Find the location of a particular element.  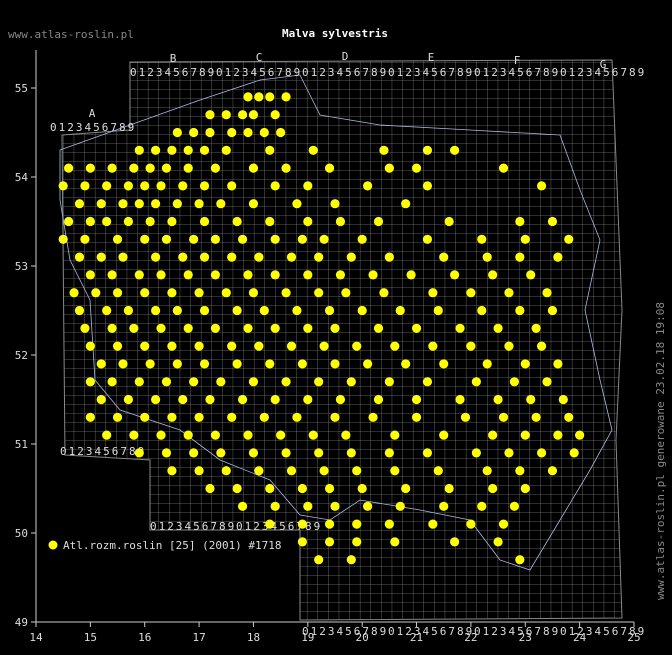

map-title: Malva sylvestris is located at coordinates (335, 33).